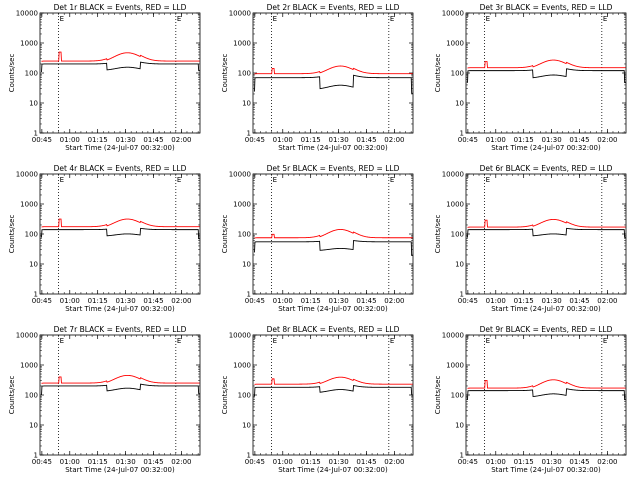 This screenshot has width=640, height=480. Describe the element at coordinates (333, 168) in the screenshot. I see `chart-title: Det 5r BLACK = Events, RED = LLD` at that location.